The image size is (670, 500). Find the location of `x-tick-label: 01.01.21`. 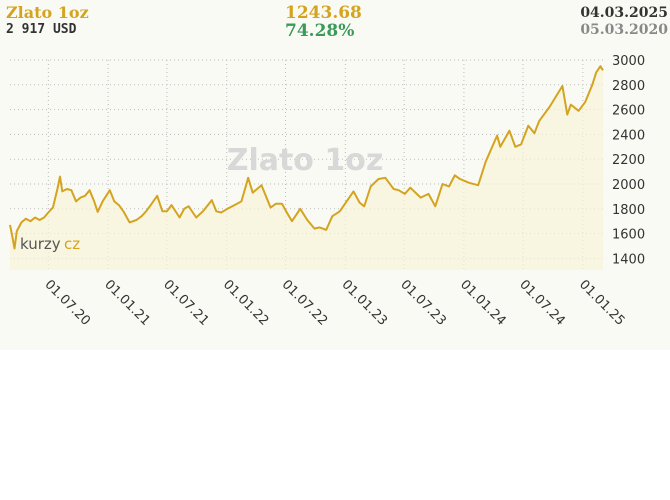

x-tick-label: 01.01.21 is located at coordinates (127, 303).